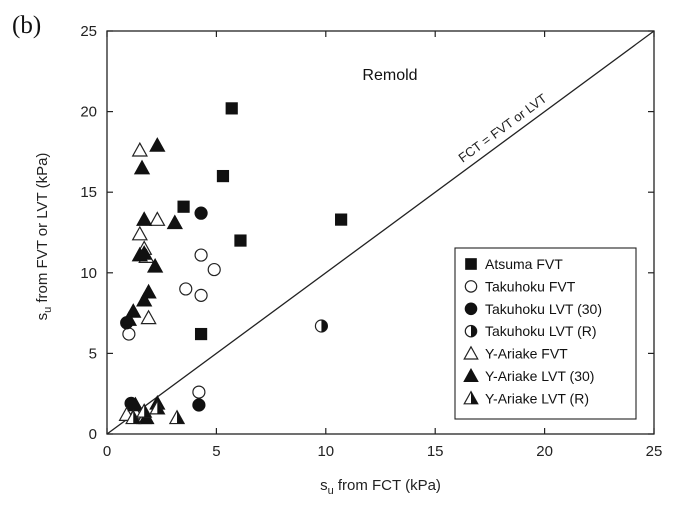  I want to click on y-tick-label: 25, so click(88, 31).